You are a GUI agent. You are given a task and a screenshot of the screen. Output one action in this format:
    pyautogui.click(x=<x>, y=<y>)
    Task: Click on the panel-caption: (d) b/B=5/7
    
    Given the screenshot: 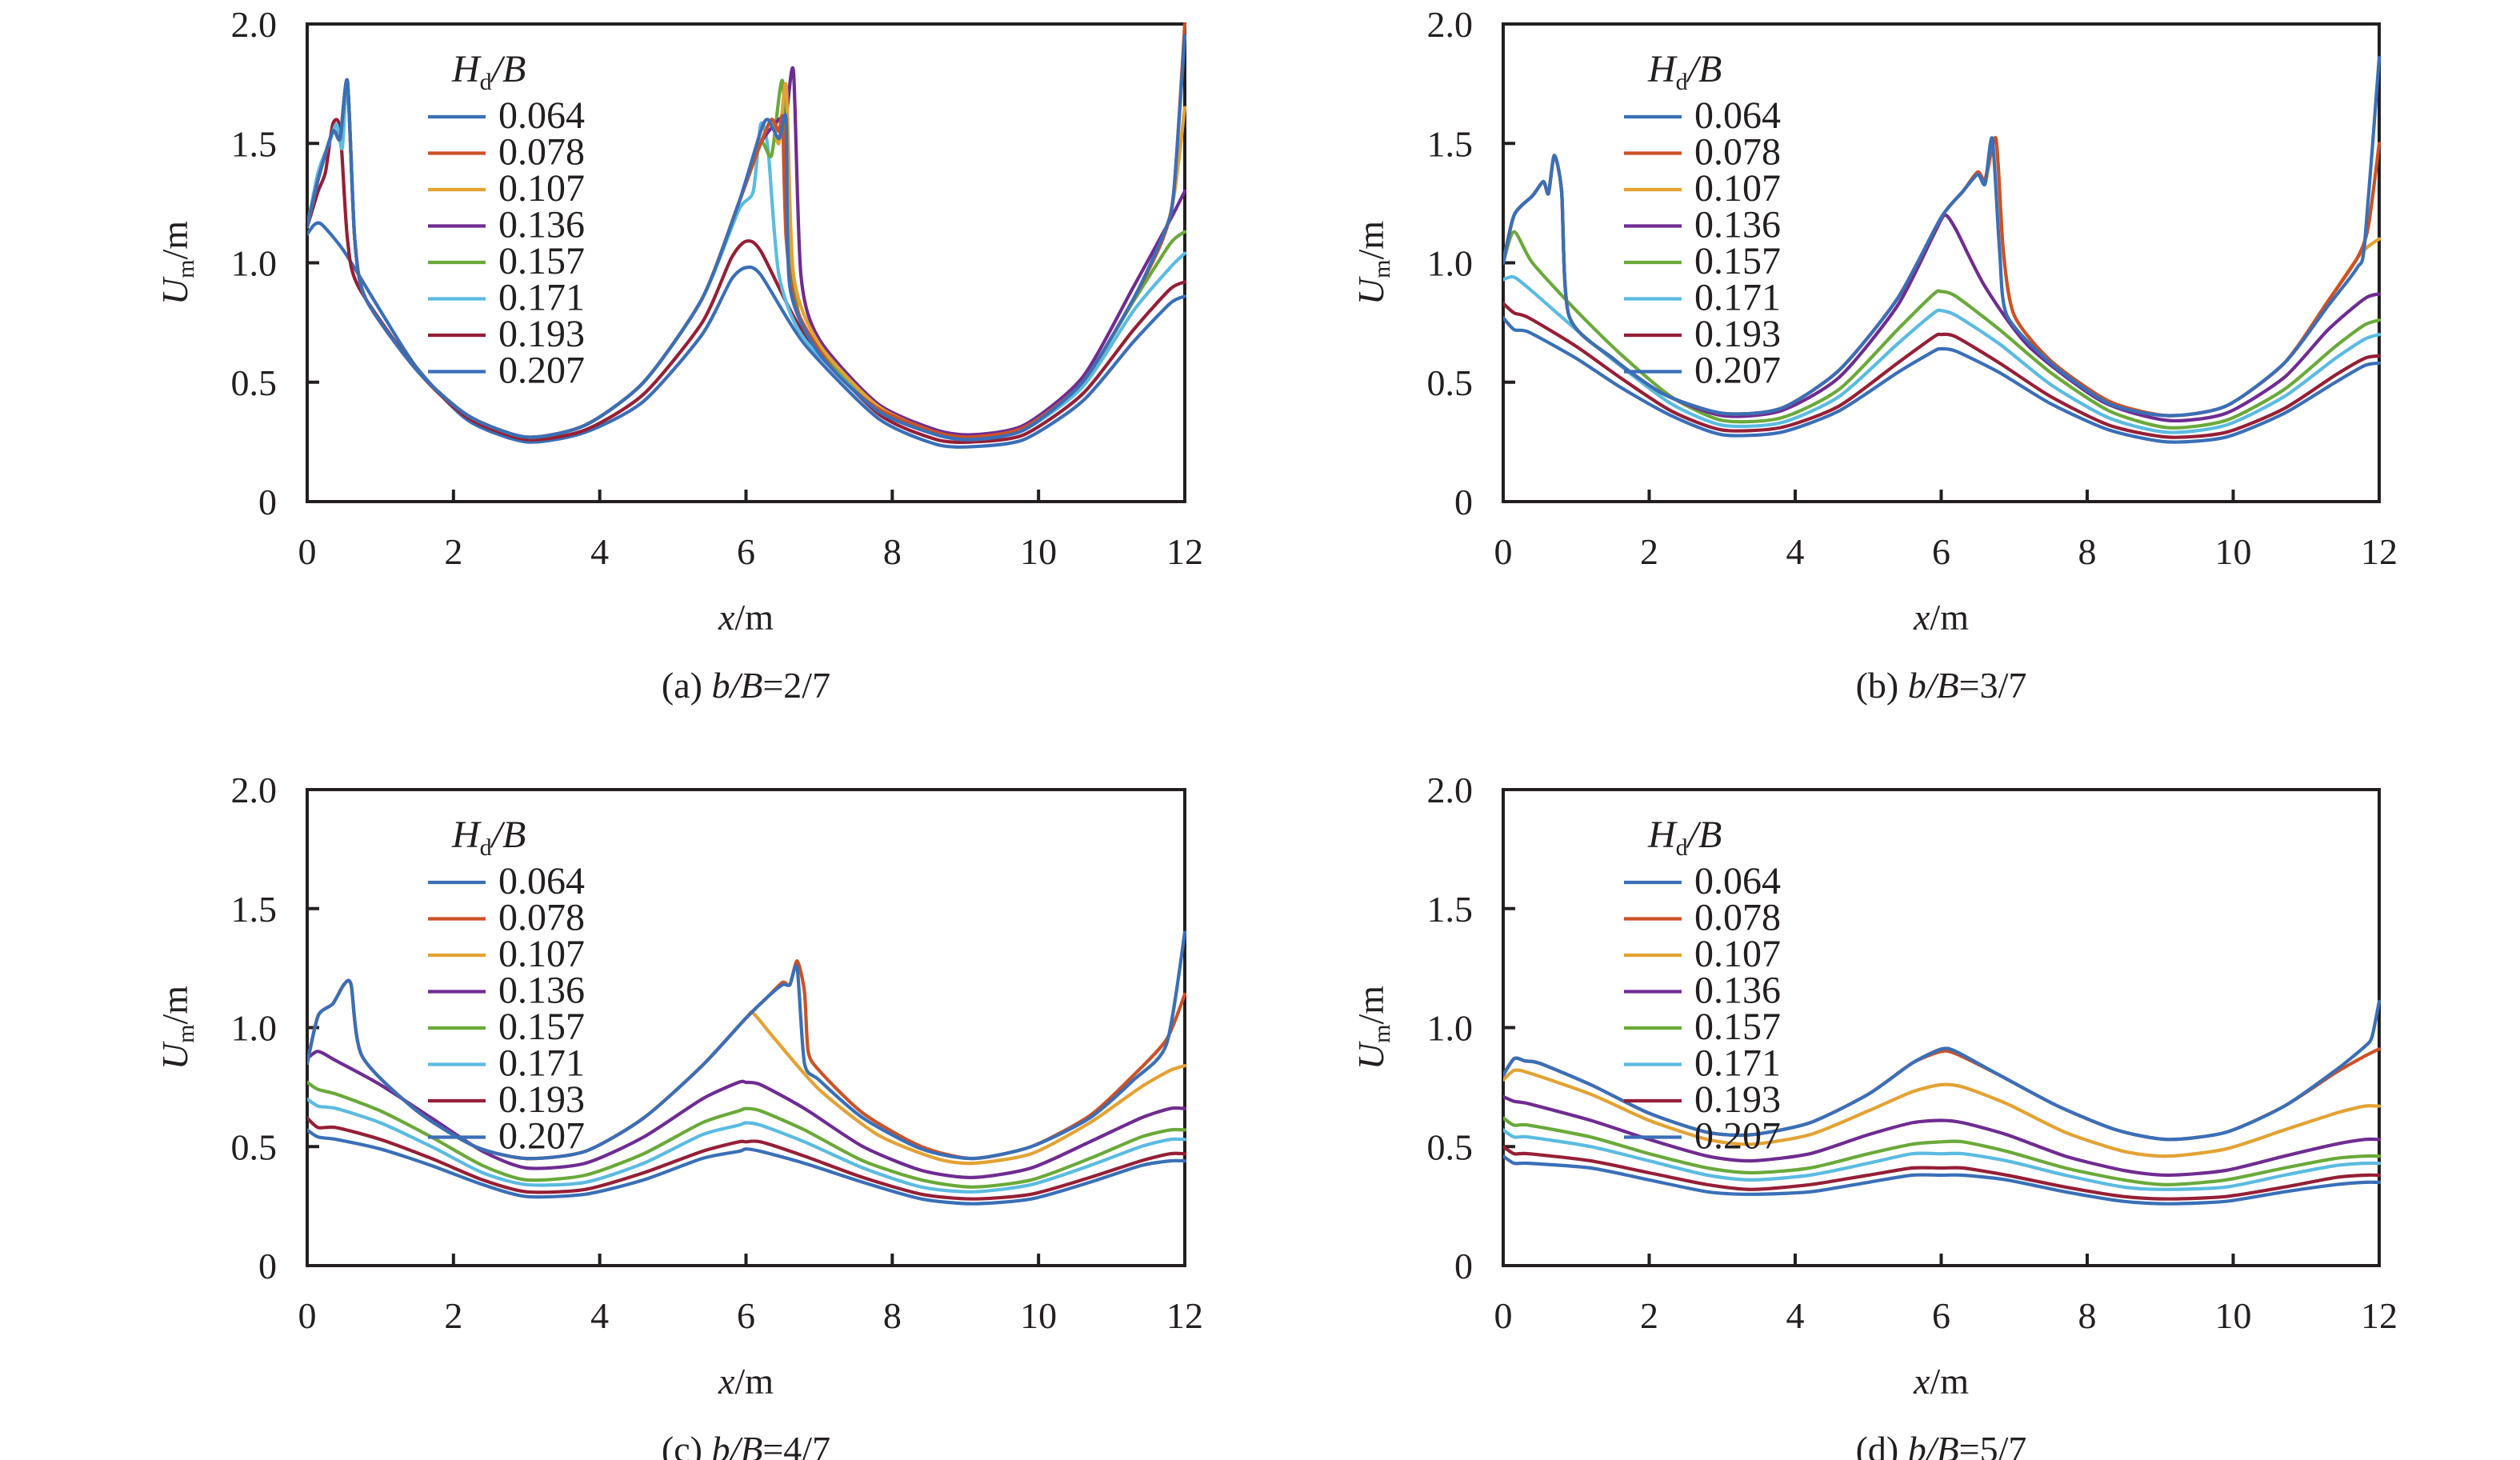 What is the action you would take?
    pyautogui.click(x=1941, y=1444)
    